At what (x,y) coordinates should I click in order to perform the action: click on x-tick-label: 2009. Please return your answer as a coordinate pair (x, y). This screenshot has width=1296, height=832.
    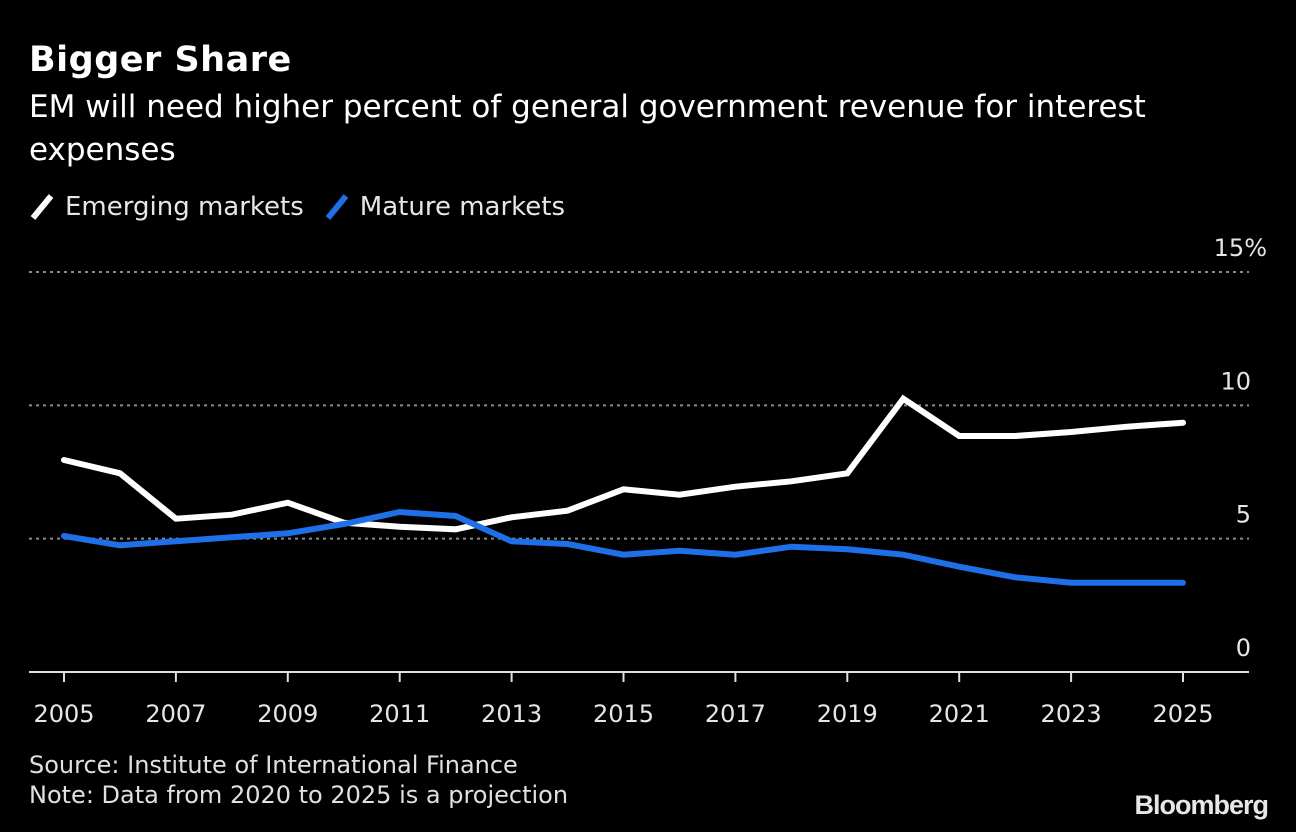
    Looking at the image, I should click on (287, 714).